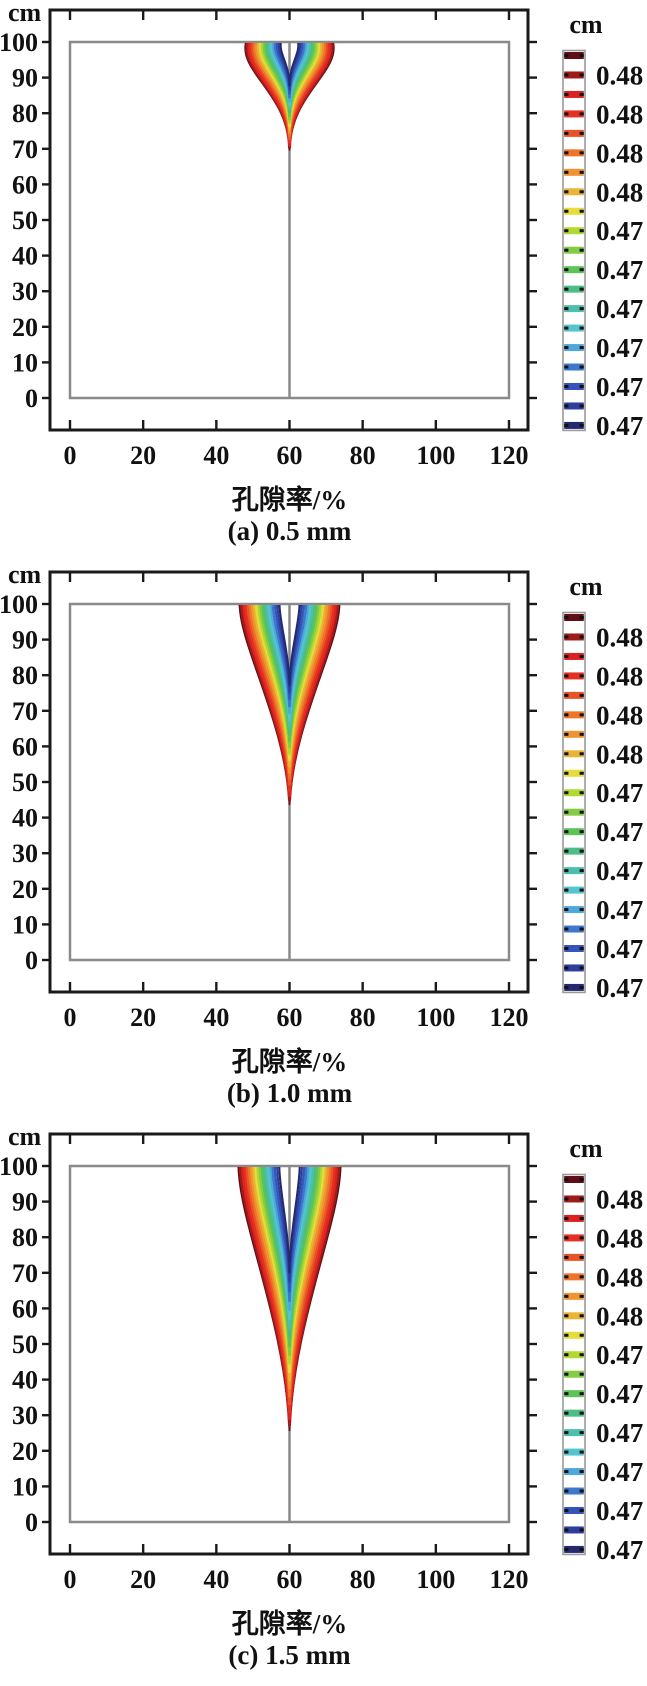  What do you see at coordinates (143, 1579) in the screenshot?
I see `x-axis-tick-label: 20` at bounding box center [143, 1579].